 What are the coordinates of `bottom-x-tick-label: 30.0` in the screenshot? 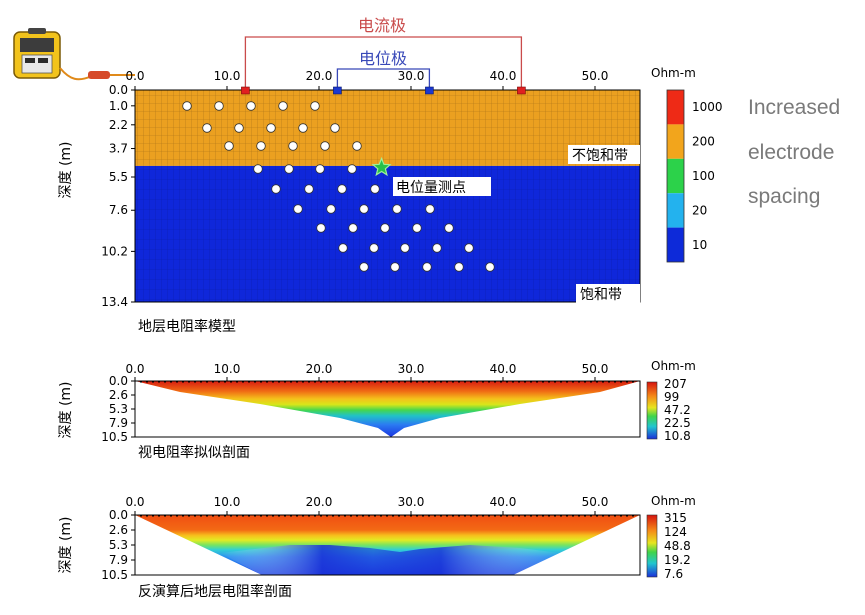 It's located at (411, 502).